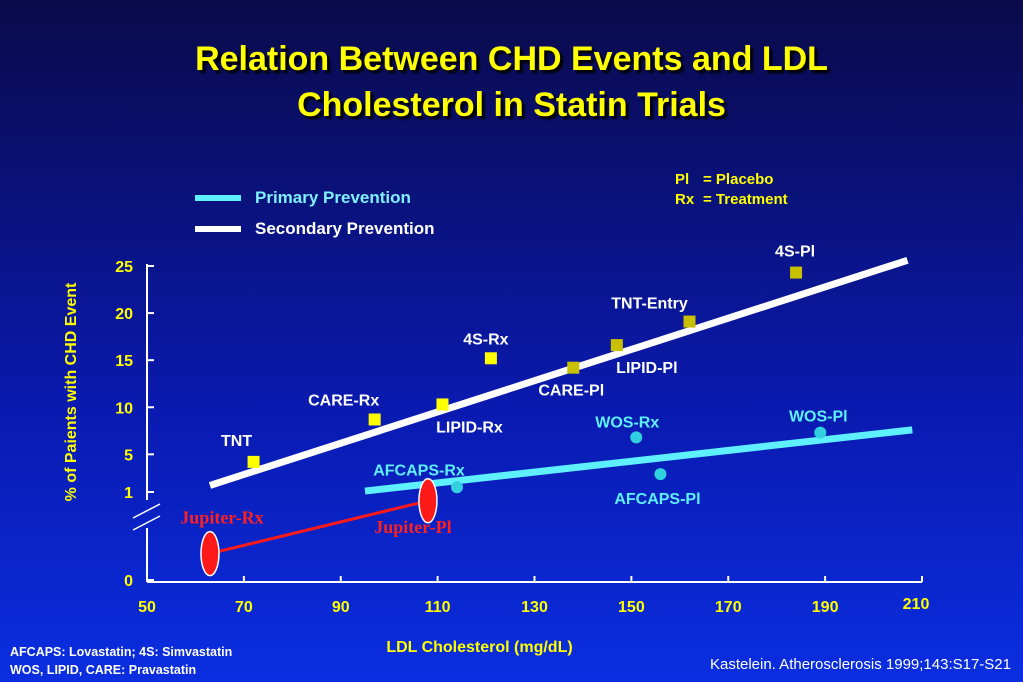  I want to click on legend-label-primary: Primary Prevention, so click(333, 197).